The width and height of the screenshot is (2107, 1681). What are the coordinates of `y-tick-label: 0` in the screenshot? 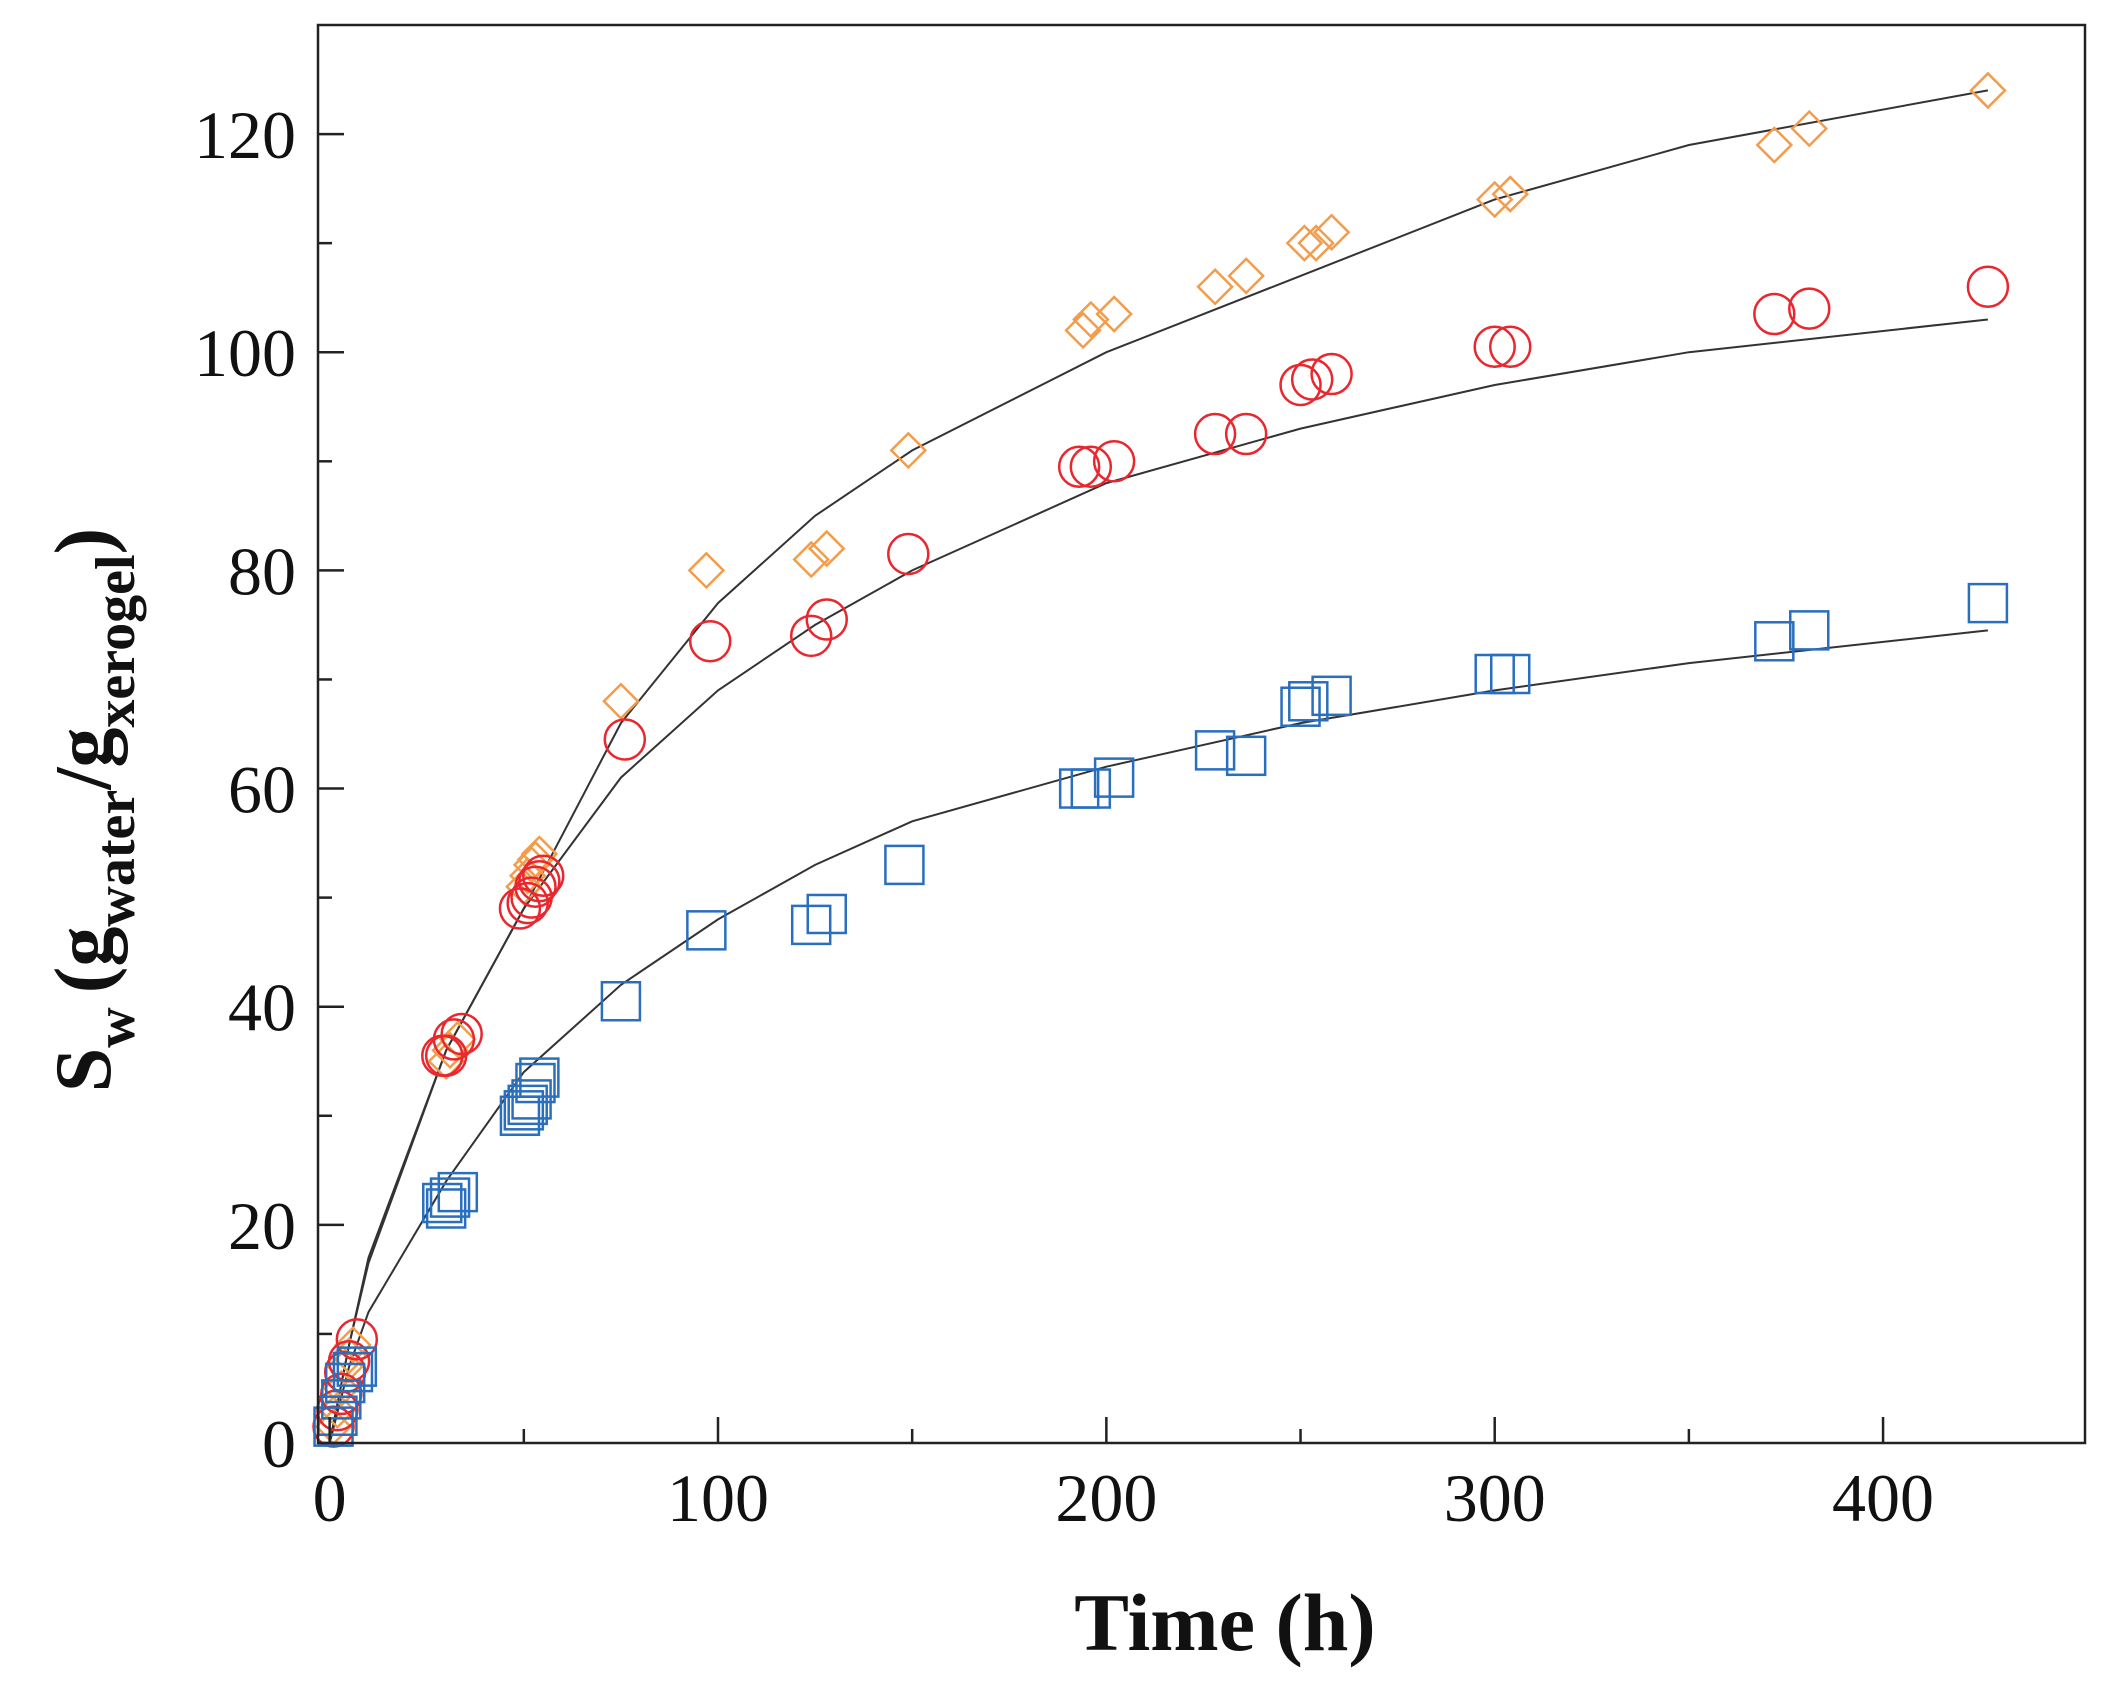 It's located at (279, 1444).